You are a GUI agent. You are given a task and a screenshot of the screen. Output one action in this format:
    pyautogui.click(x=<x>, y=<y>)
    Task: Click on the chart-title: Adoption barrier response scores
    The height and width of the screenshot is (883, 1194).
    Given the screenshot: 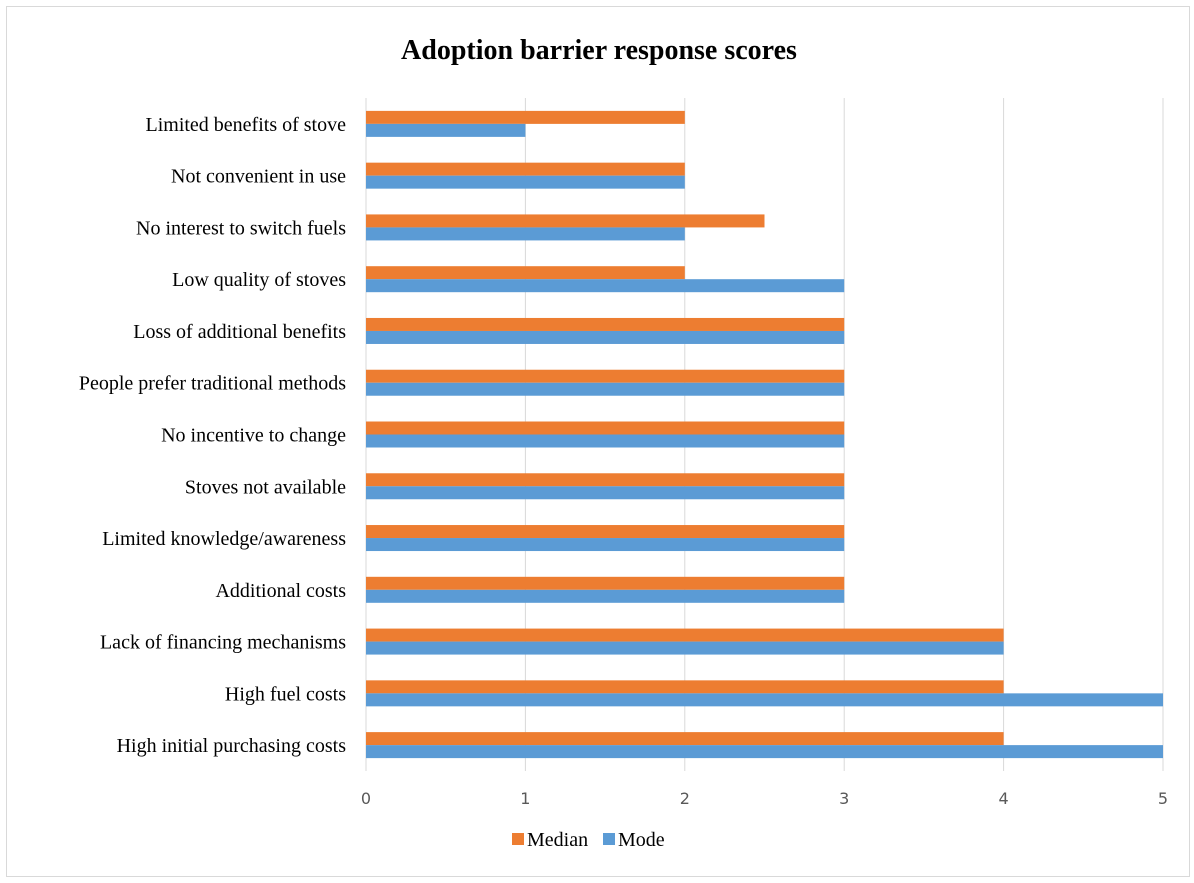 What is the action you would take?
    pyautogui.click(x=599, y=50)
    